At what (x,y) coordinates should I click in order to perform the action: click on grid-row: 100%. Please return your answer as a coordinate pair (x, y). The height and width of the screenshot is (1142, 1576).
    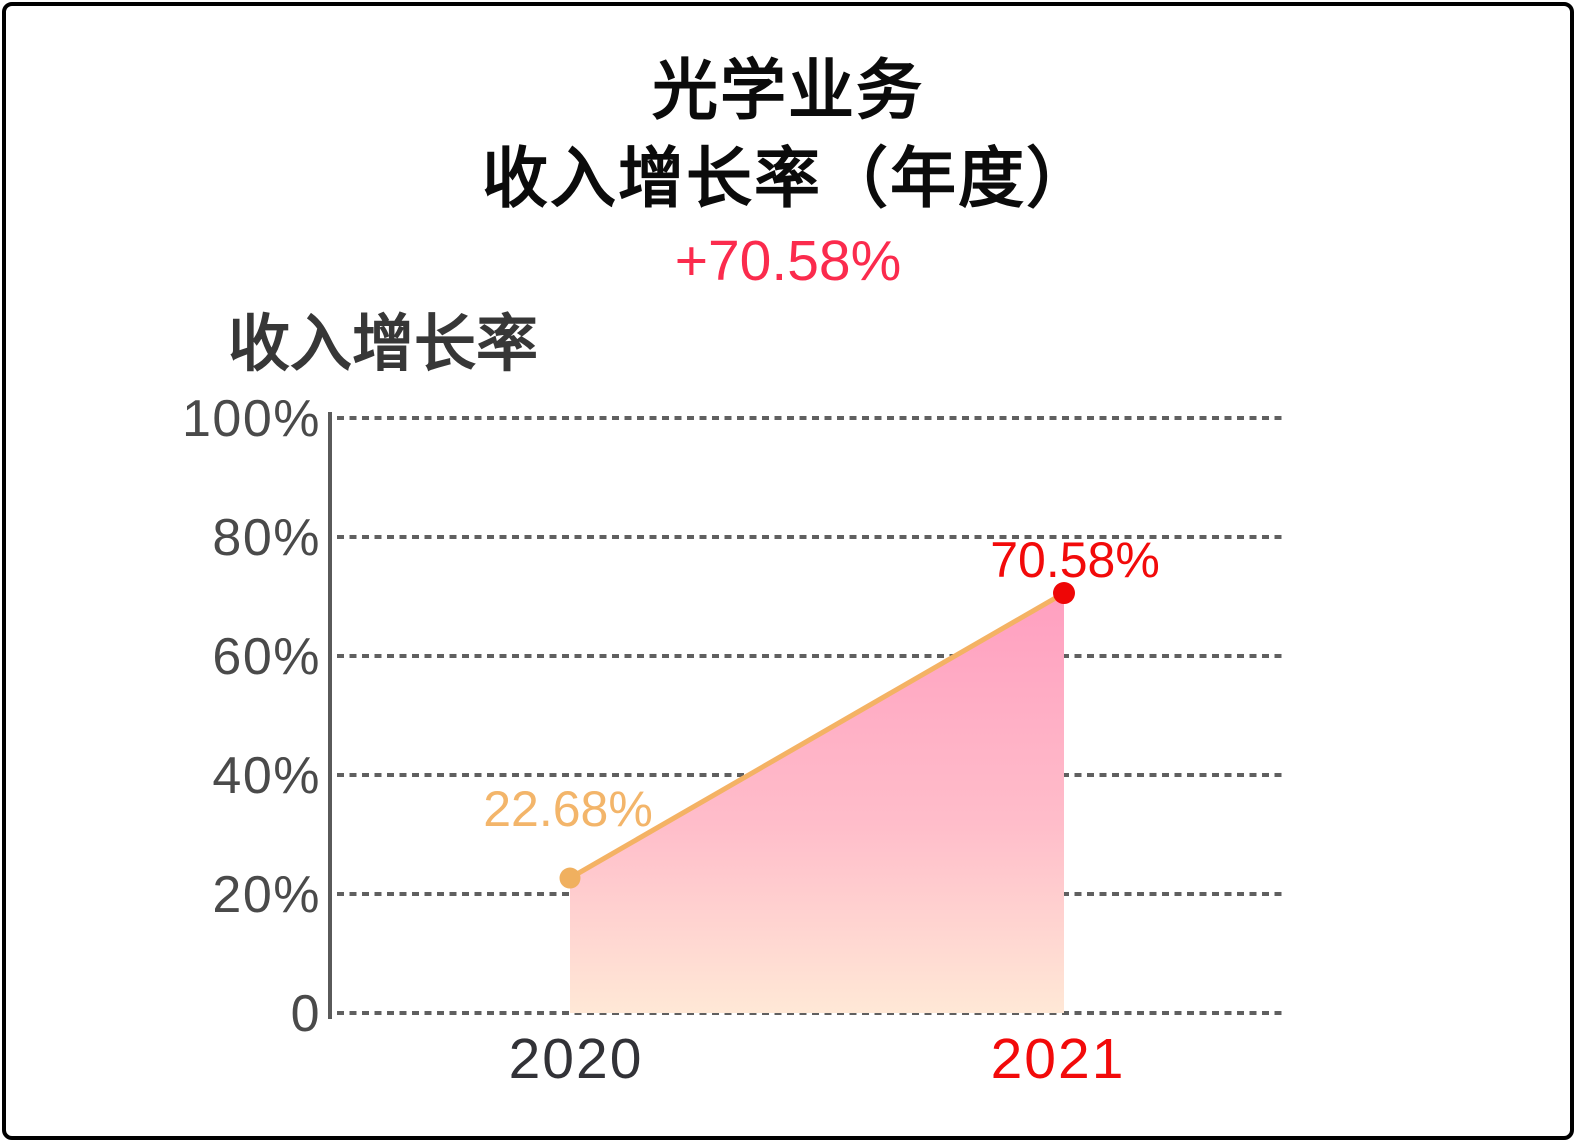
    Looking at the image, I should click on (734, 419).